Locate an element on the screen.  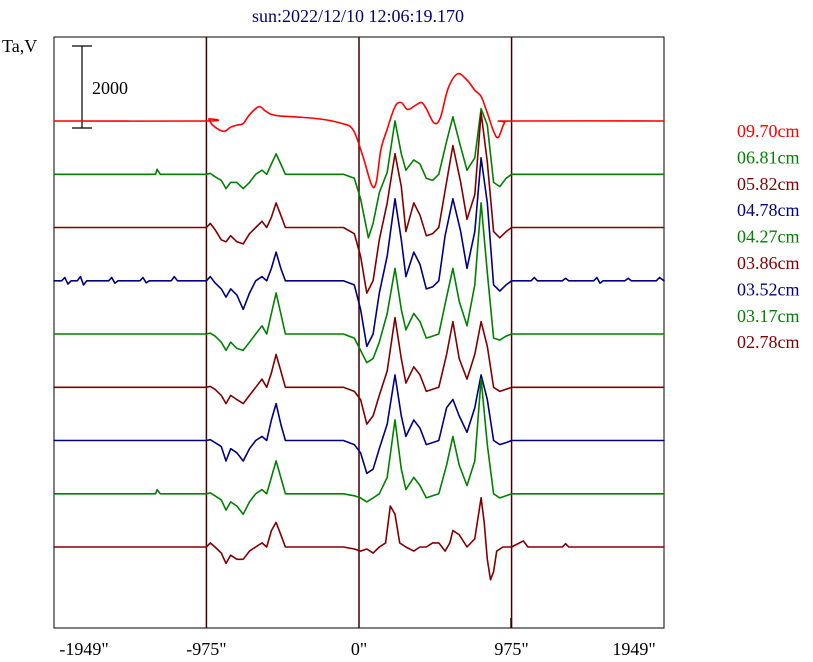
legend-entry-4: 04.27cm is located at coordinates (768, 237).